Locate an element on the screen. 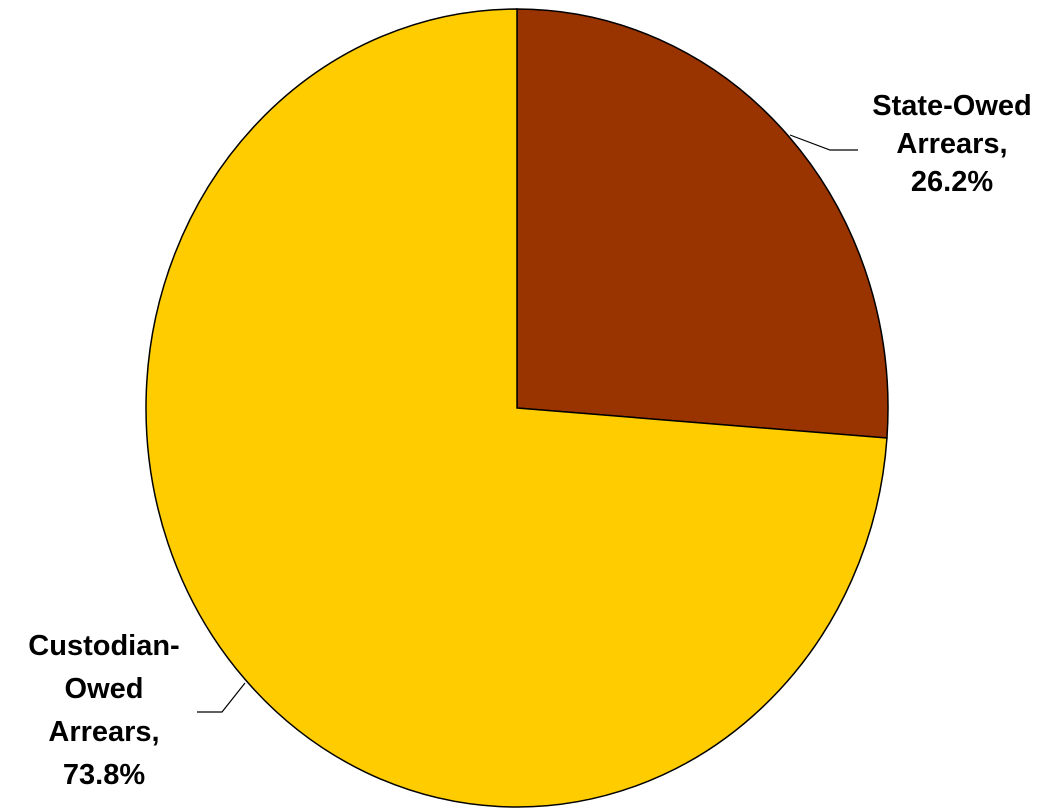  data-label-state-owed-arrears: State-Owed Arrears, 26.2% is located at coordinates (952, 144).